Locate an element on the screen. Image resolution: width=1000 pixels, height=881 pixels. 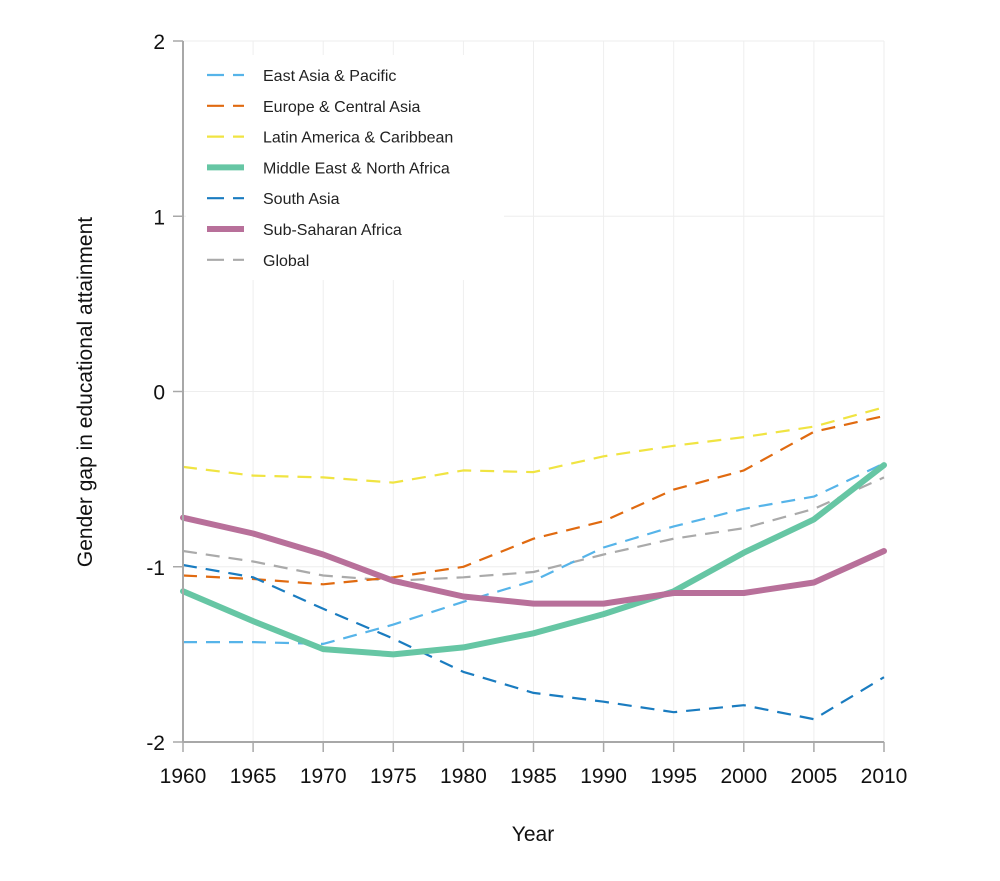
legend-label: Middle East & North Africa is located at coordinates (356, 168).